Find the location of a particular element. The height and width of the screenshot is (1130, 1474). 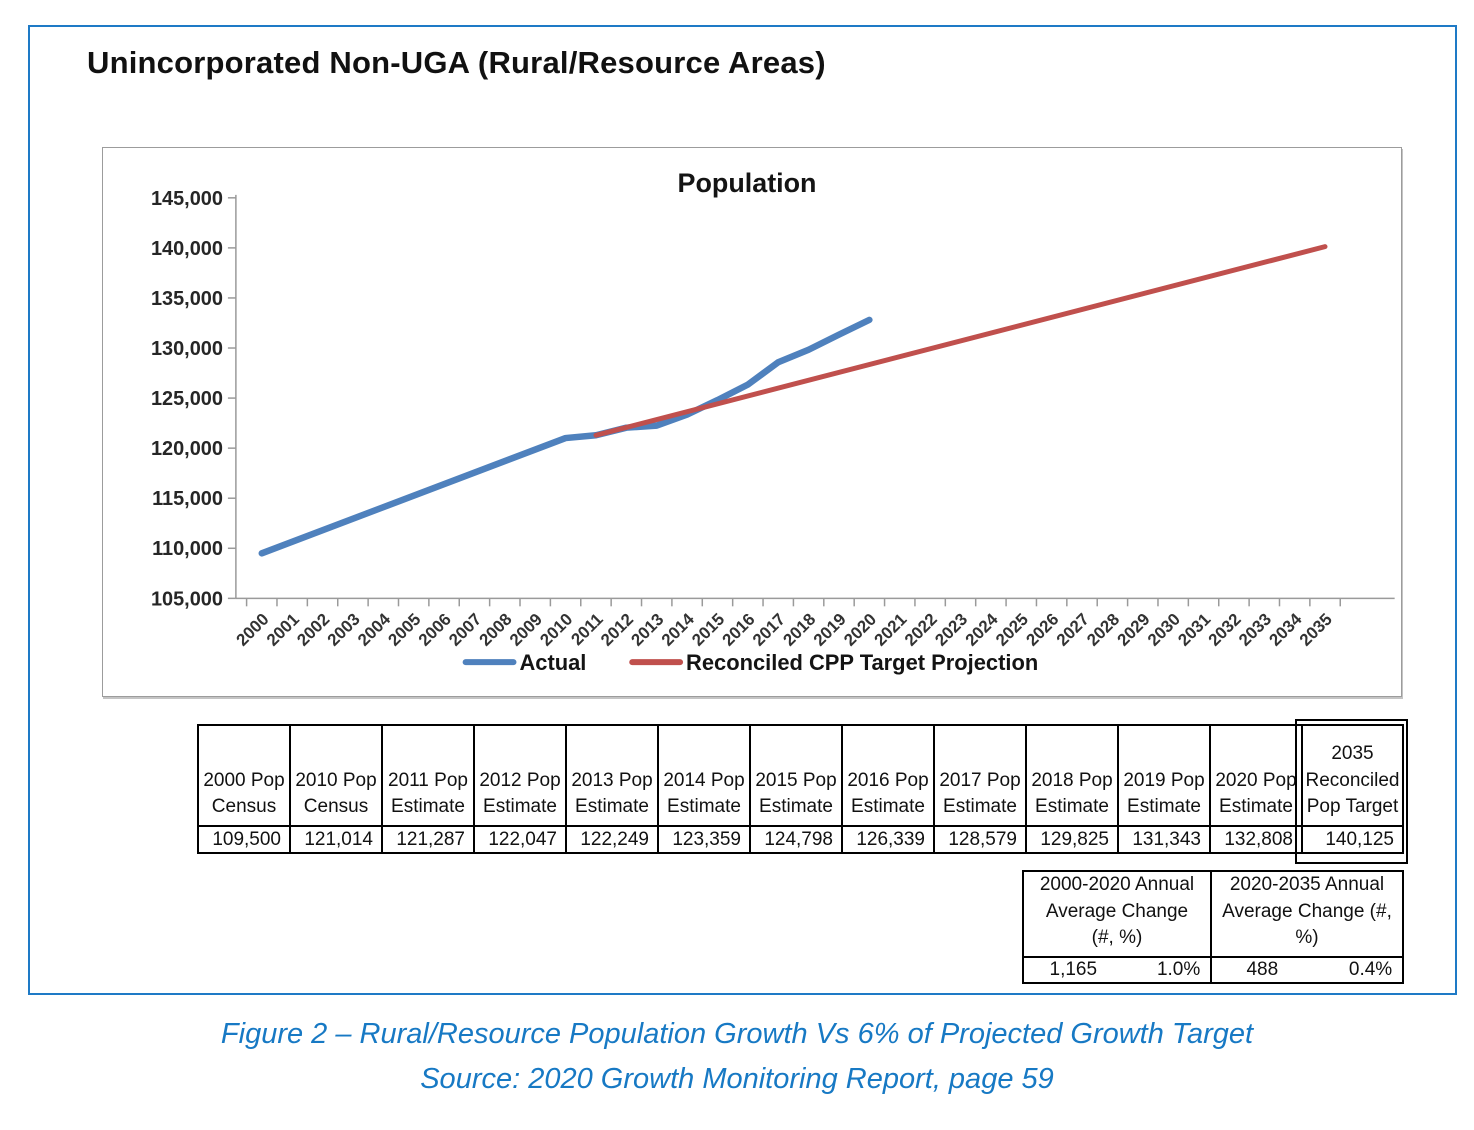

change-count: 1,165 is located at coordinates (1073, 969).